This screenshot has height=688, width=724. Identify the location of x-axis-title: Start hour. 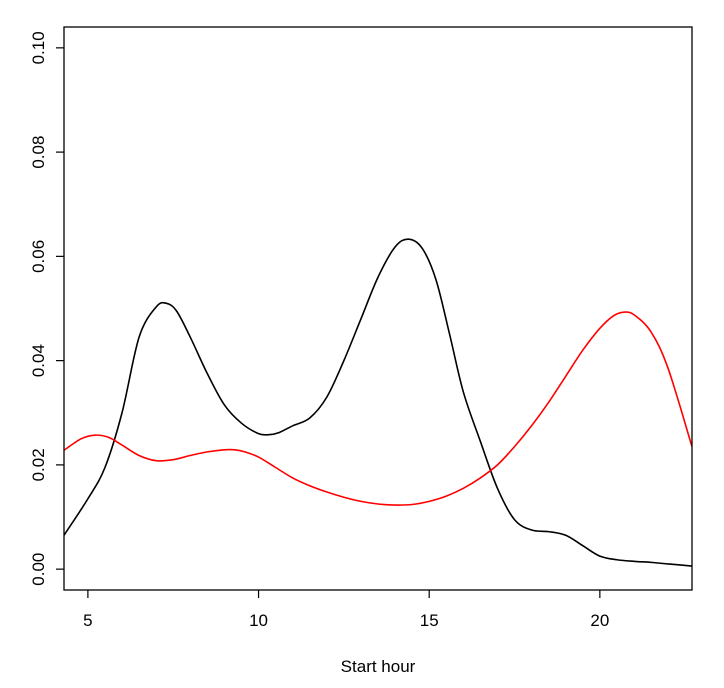
(378, 666).